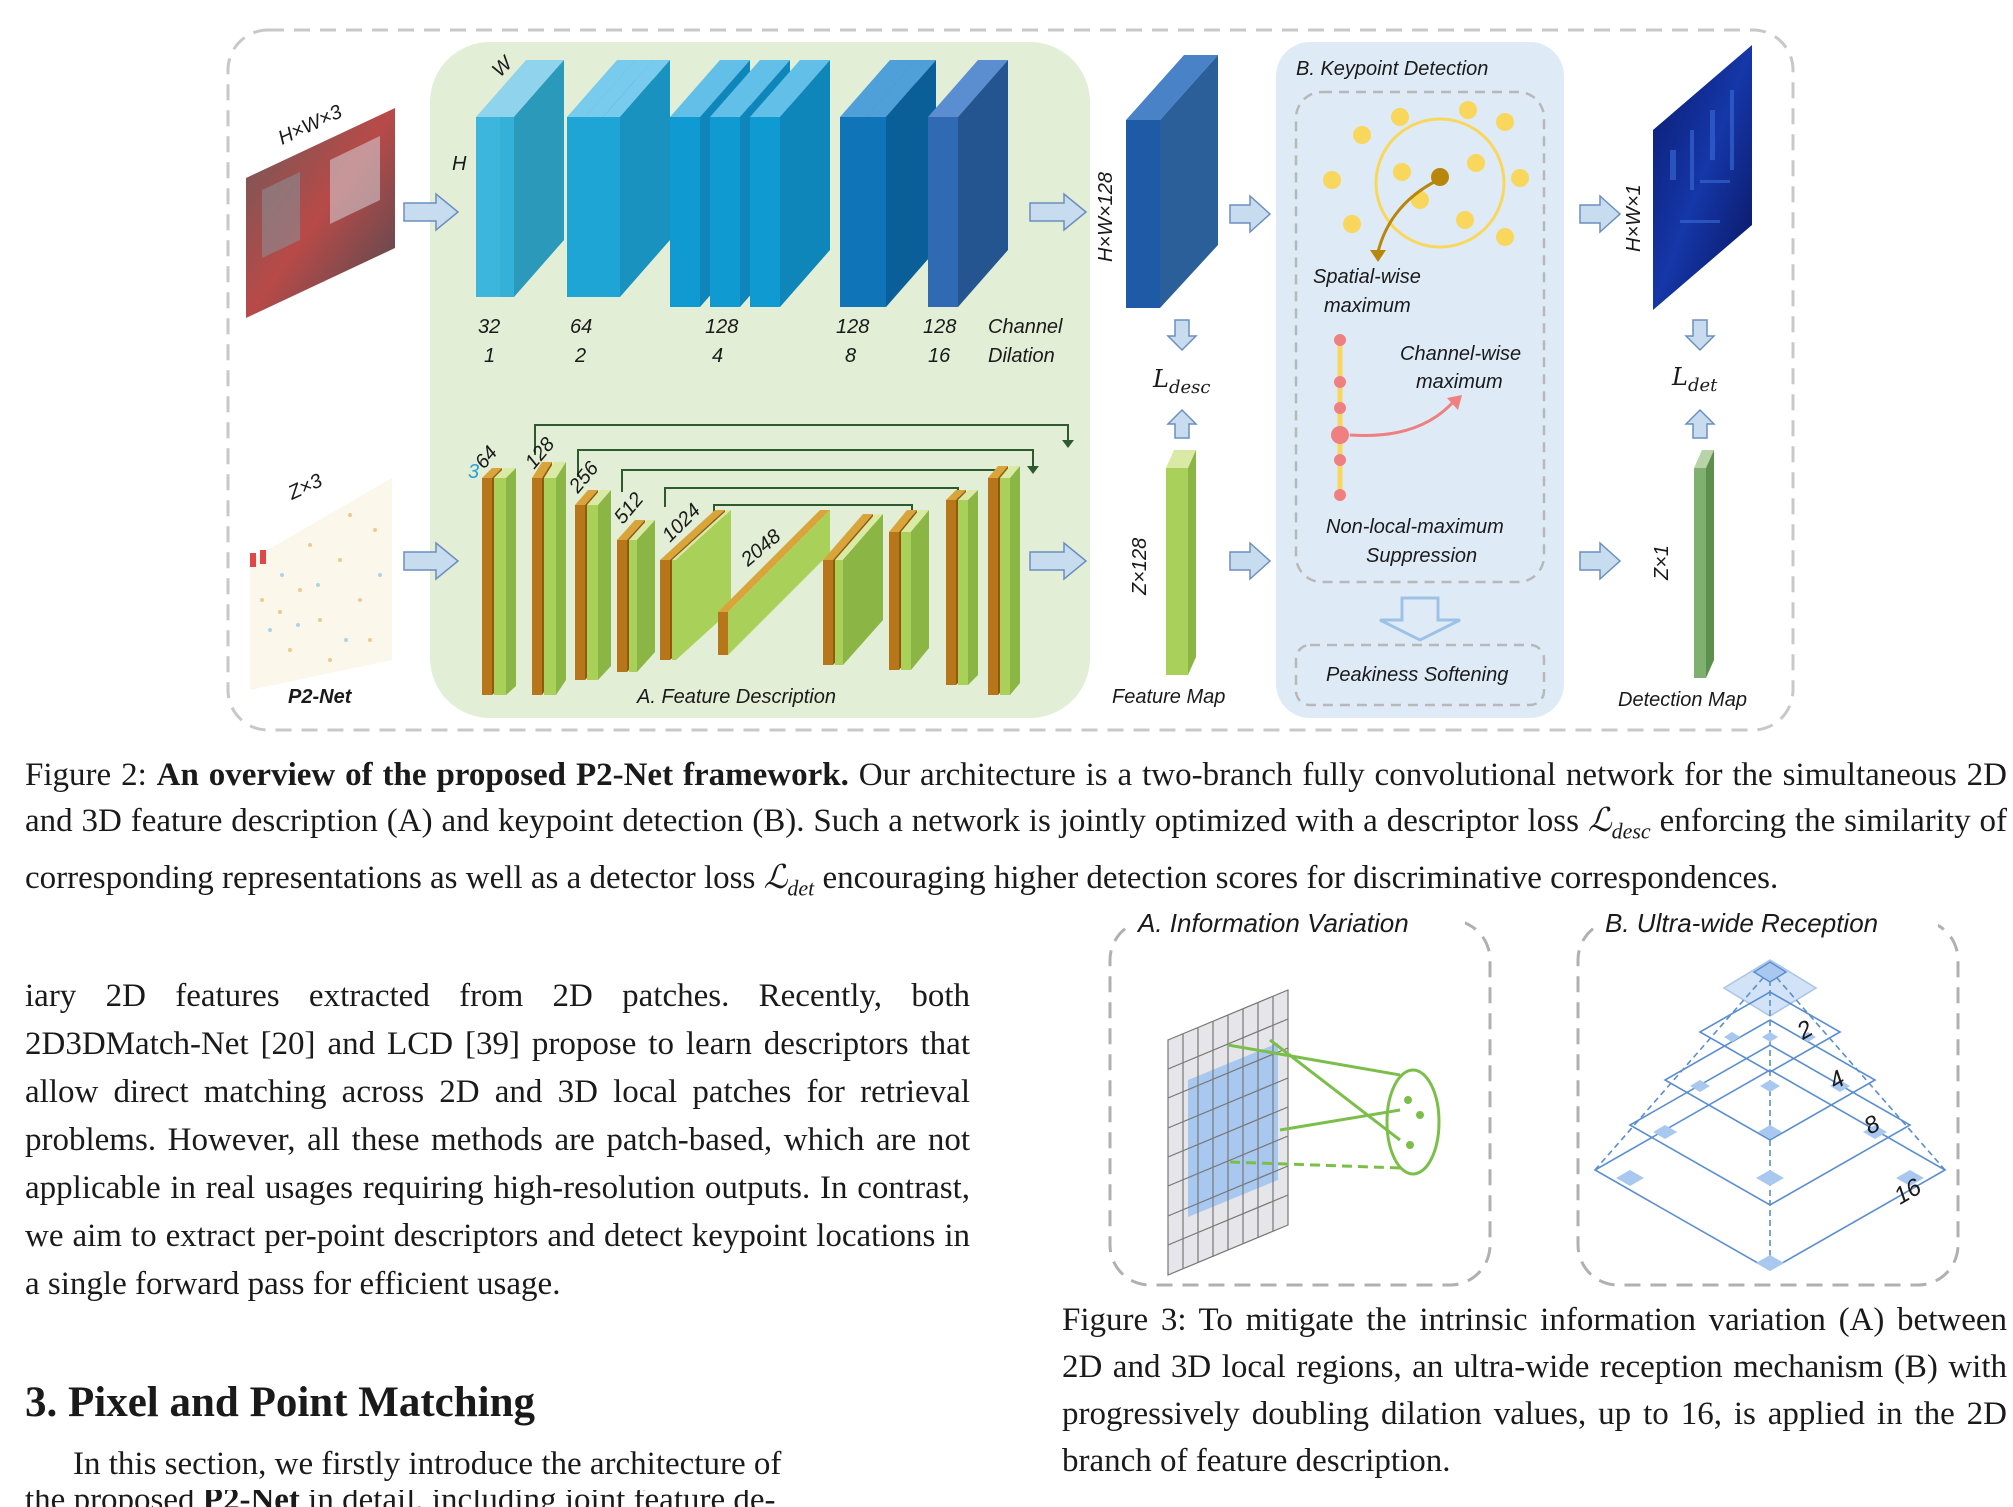  What do you see at coordinates (1021, 356) in the screenshot?
I see `dilation-word: Dilation` at bounding box center [1021, 356].